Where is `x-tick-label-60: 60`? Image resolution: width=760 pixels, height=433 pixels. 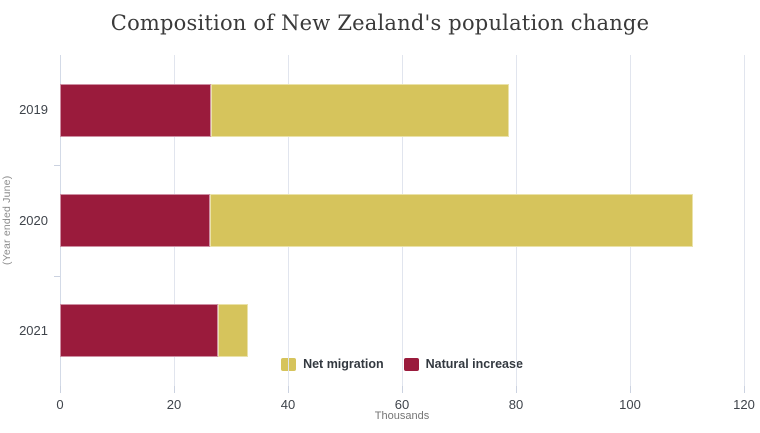
x-tick-label-60: 60 is located at coordinates (402, 404).